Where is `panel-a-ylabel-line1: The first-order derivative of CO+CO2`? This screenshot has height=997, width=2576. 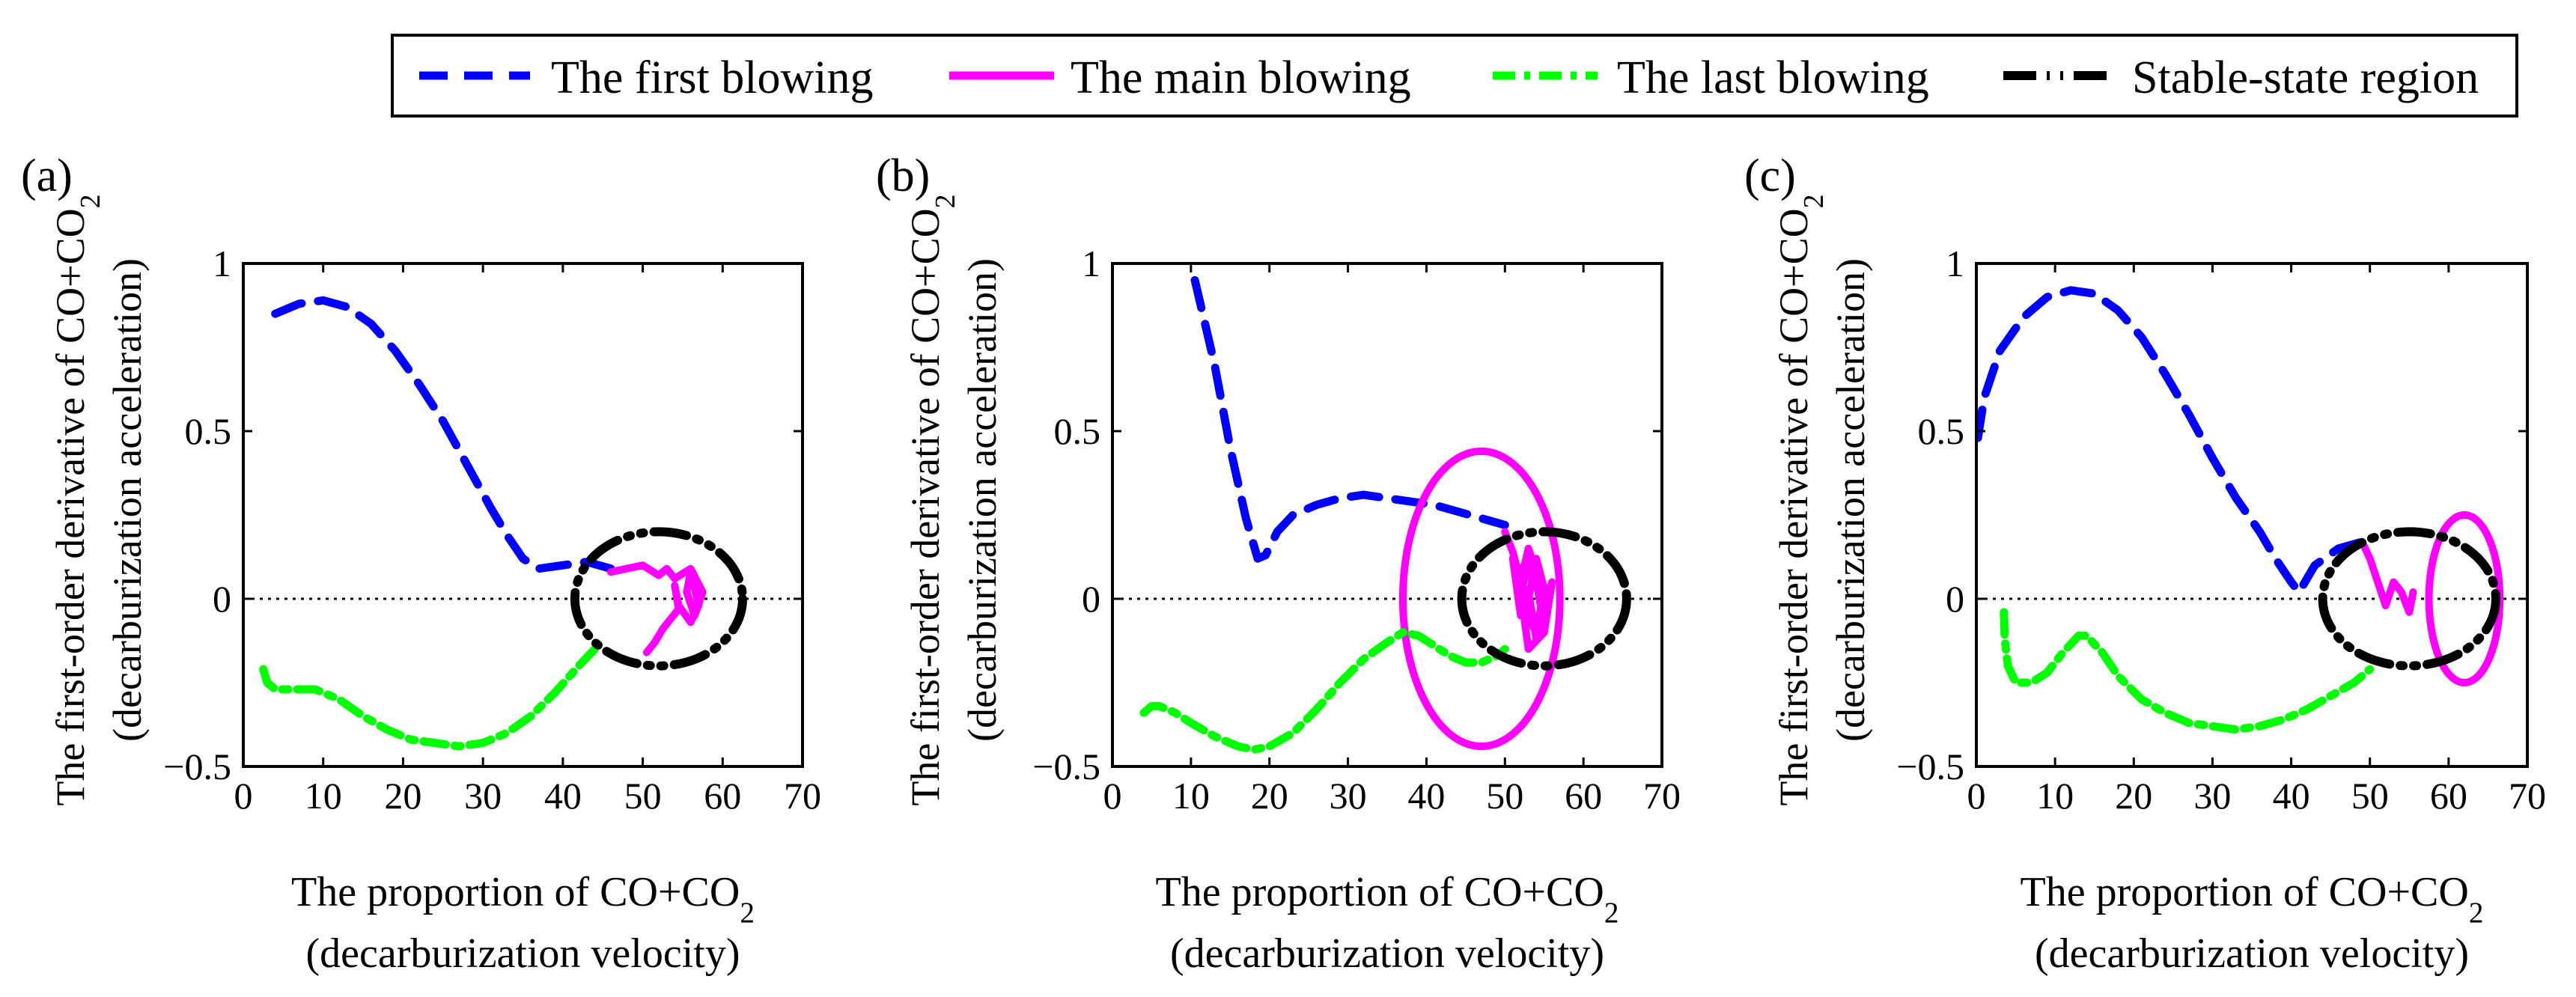 panel-a-ylabel-line1: The first-order derivative of CO+CO2 is located at coordinates (77, 499).